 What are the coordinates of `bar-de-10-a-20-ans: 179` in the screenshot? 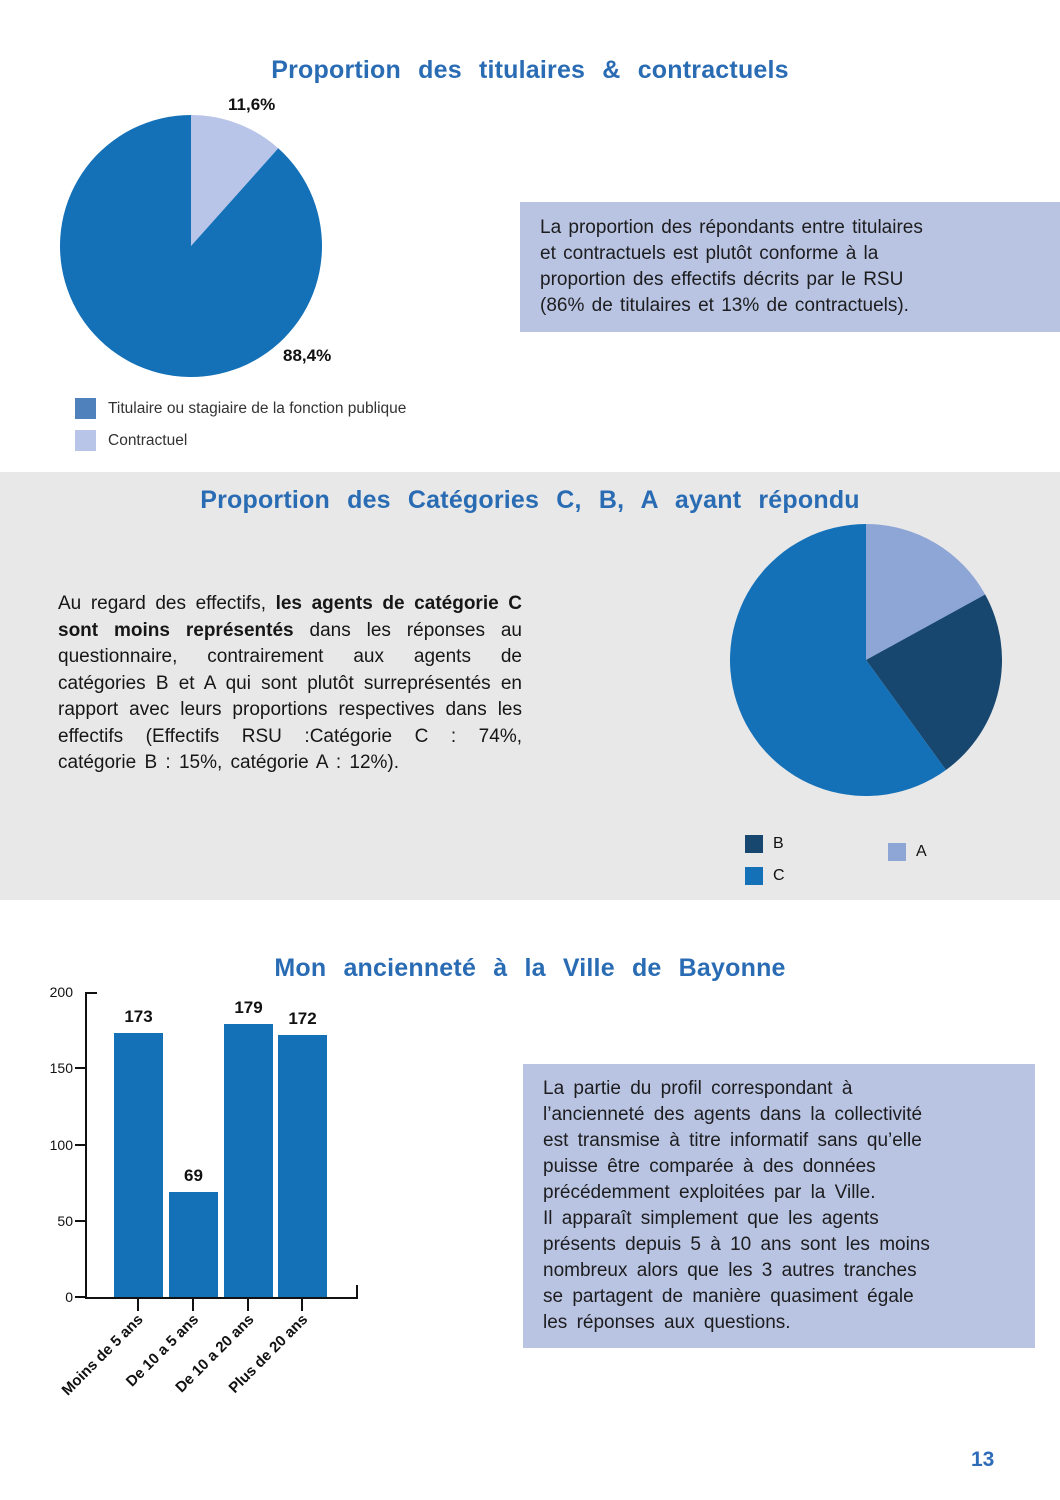 It's located at (248, 1147).